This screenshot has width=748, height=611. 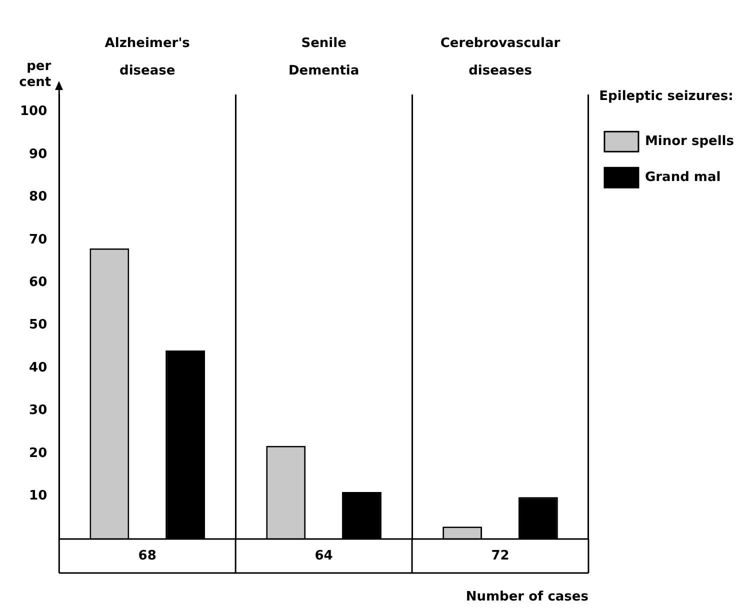 I want to click on y-tick-label: 40, so click(x=38, y=368).